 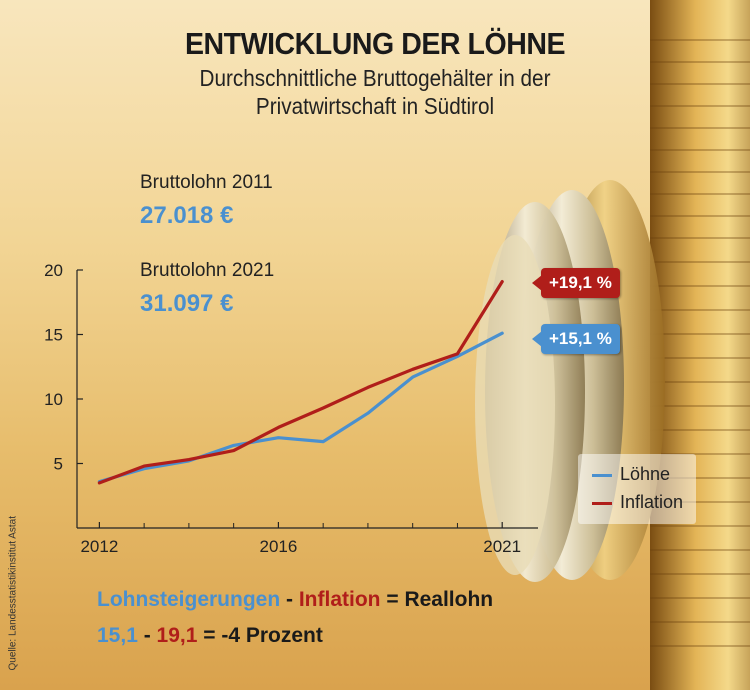 I want to click on stat-label-2021: Bruttolohn 2021, so click(x=207, y=270).